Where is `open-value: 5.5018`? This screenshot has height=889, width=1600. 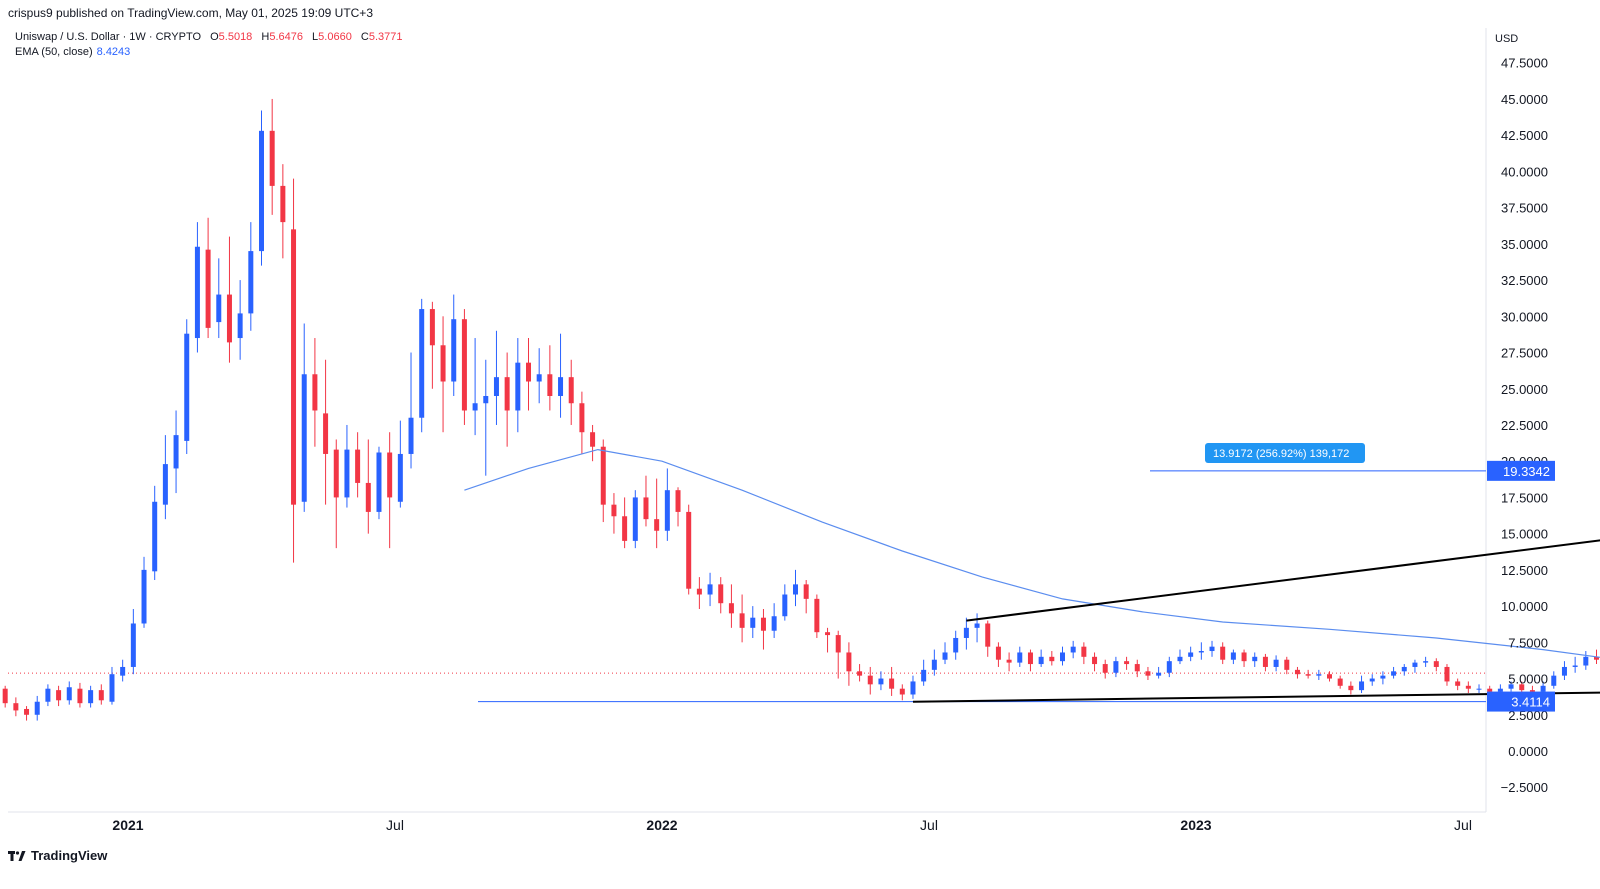
open-value: 5.5018 is located at coordinates (235, 37).